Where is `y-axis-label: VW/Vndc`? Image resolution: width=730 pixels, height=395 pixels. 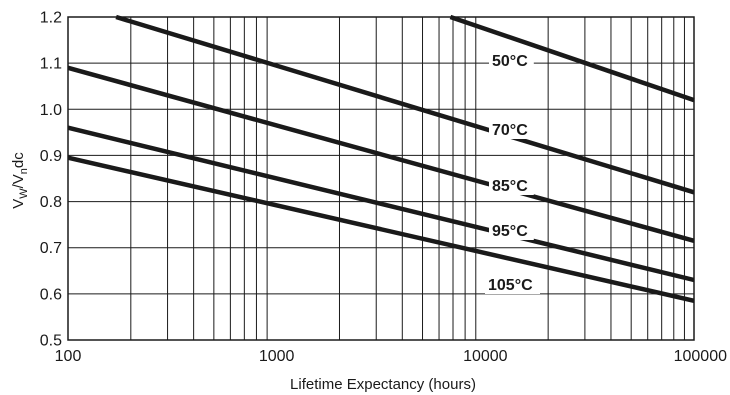 y-axis-label: VW/Vndc is located at coordinates (20, 180).